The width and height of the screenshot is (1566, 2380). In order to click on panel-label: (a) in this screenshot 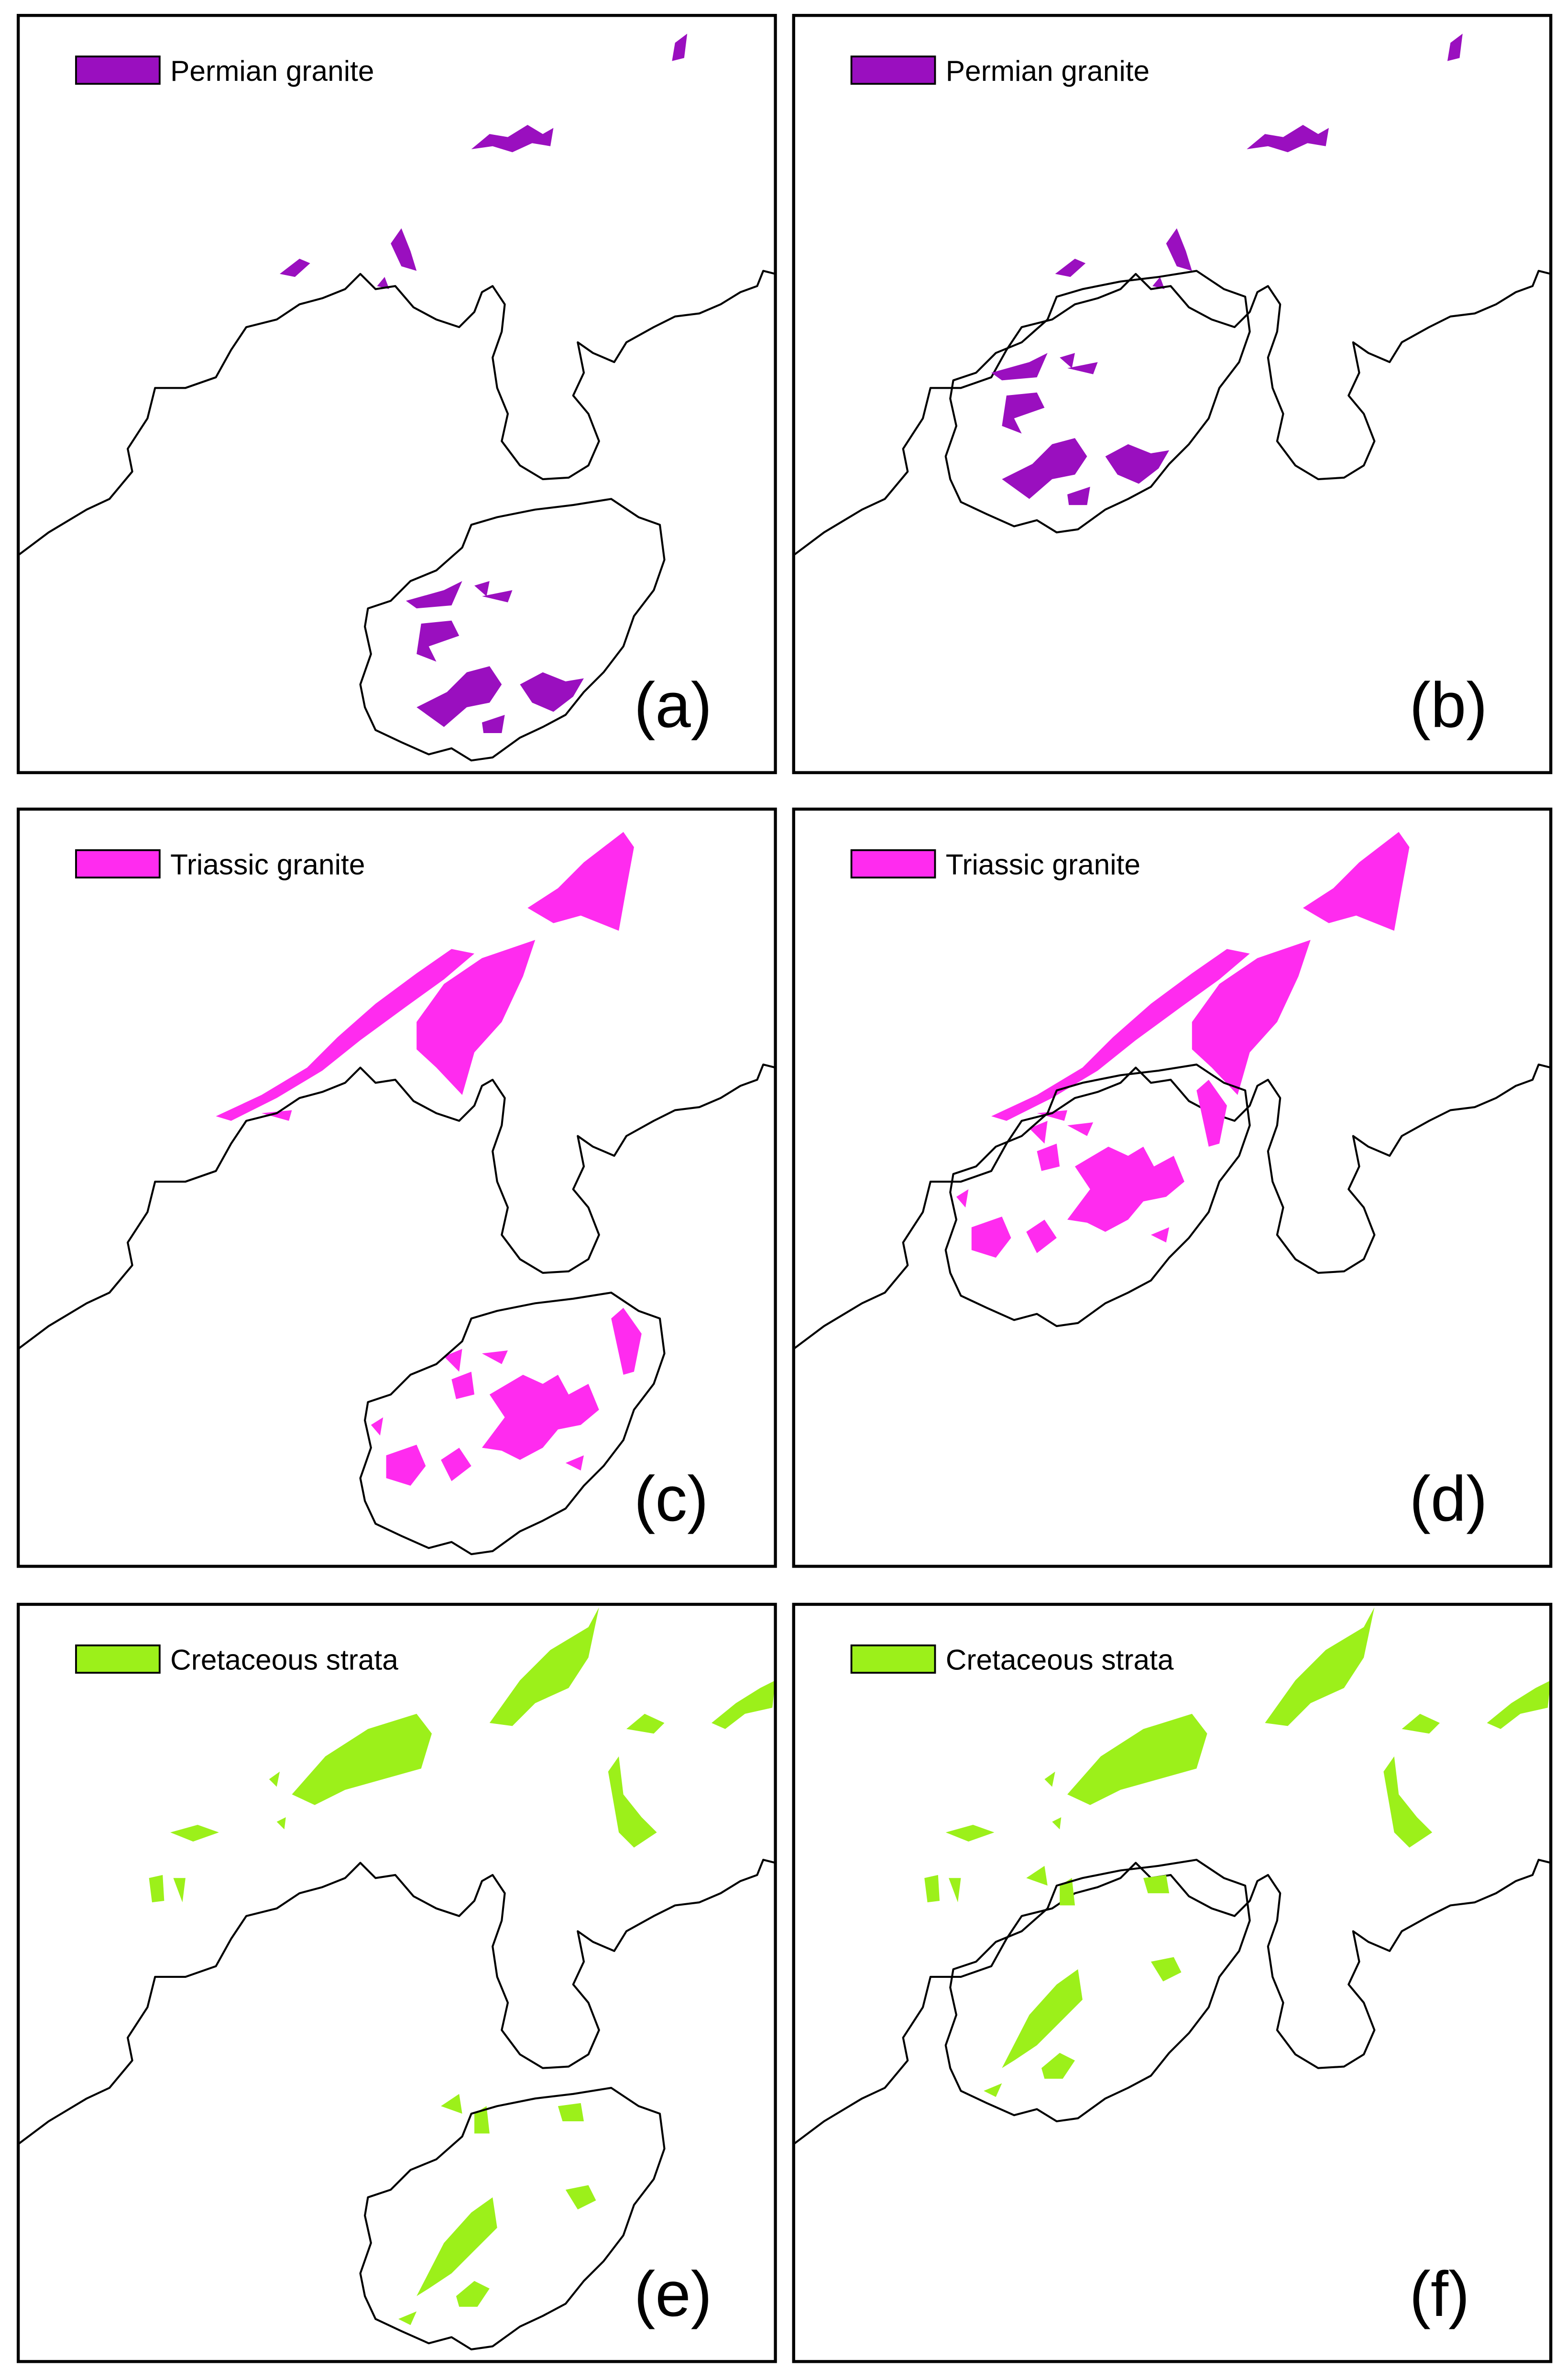, I will do `click(673, 705)`.